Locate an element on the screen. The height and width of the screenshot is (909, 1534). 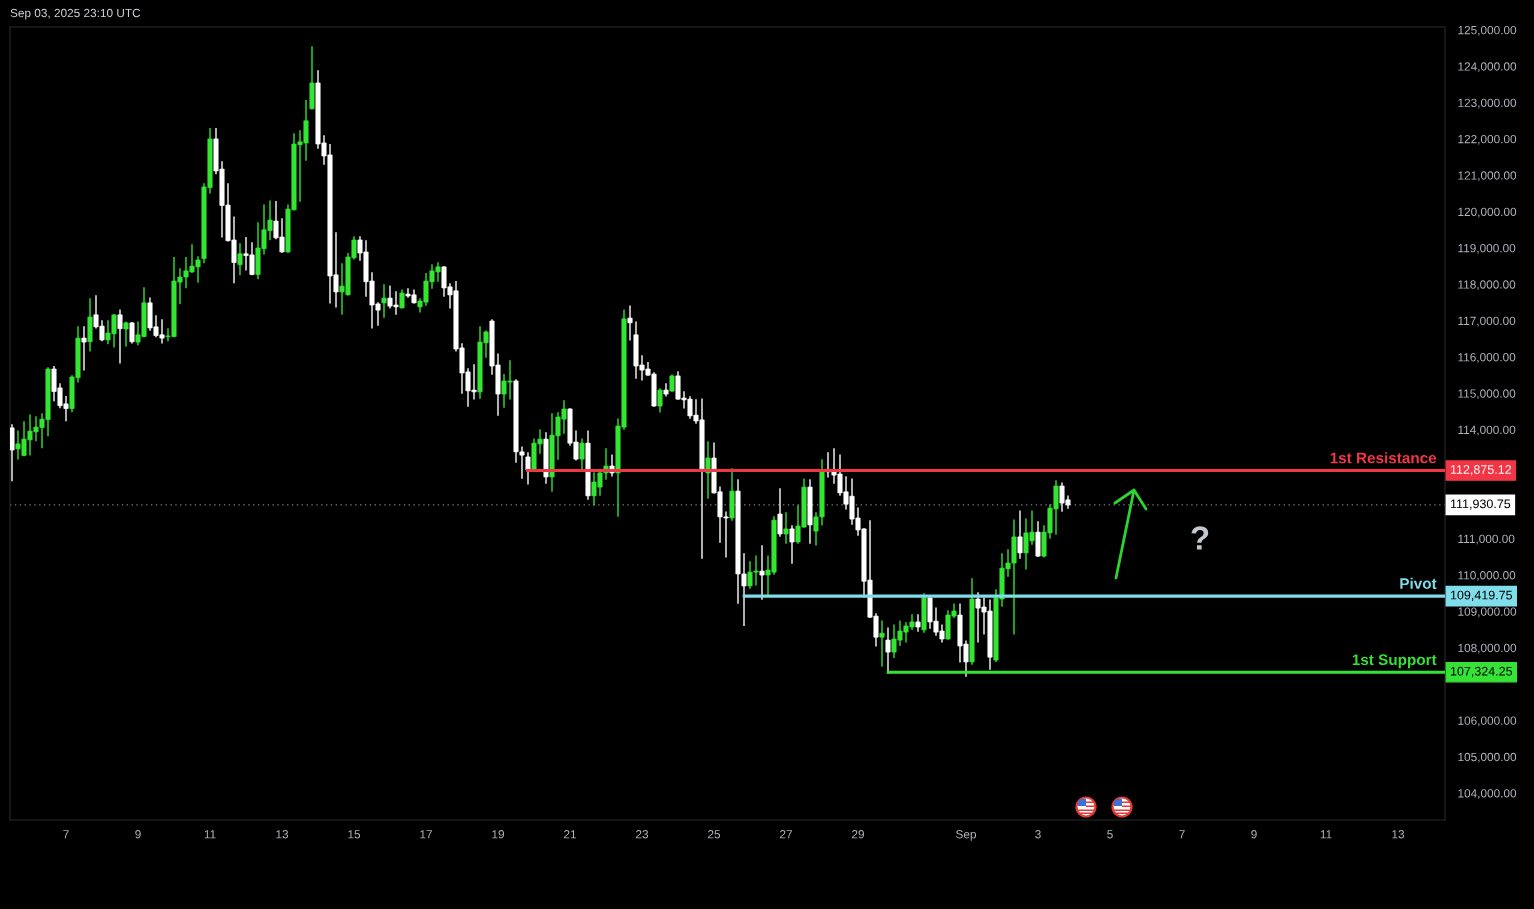
data-label: 109,419.75 is located at coordinates (1481, 595).